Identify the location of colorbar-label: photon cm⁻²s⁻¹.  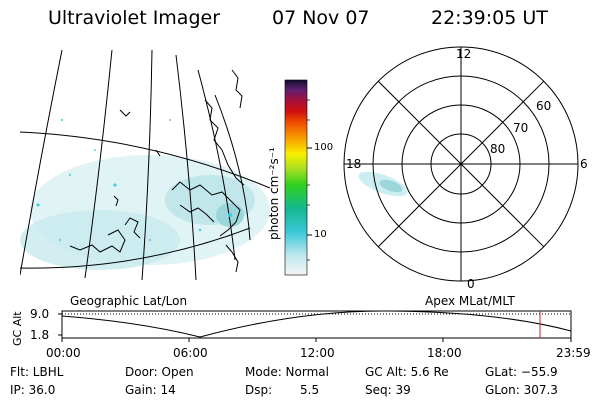
(274, 193).